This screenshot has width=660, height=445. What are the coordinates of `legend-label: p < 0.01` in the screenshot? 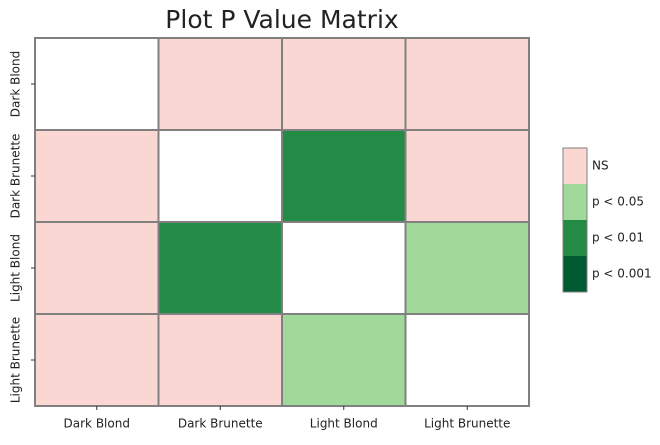 It's located at (618, 238).